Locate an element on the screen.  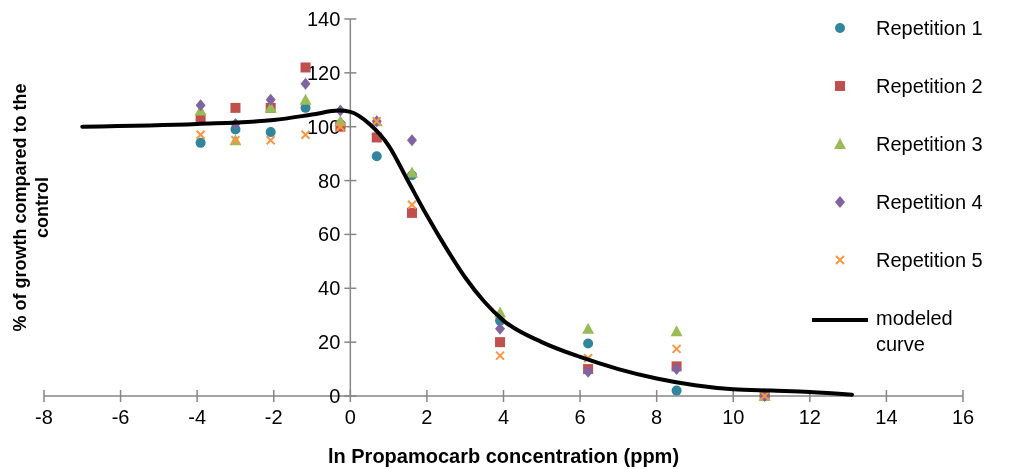
x-tick-label: 4 is located at coordinates (503, 417).